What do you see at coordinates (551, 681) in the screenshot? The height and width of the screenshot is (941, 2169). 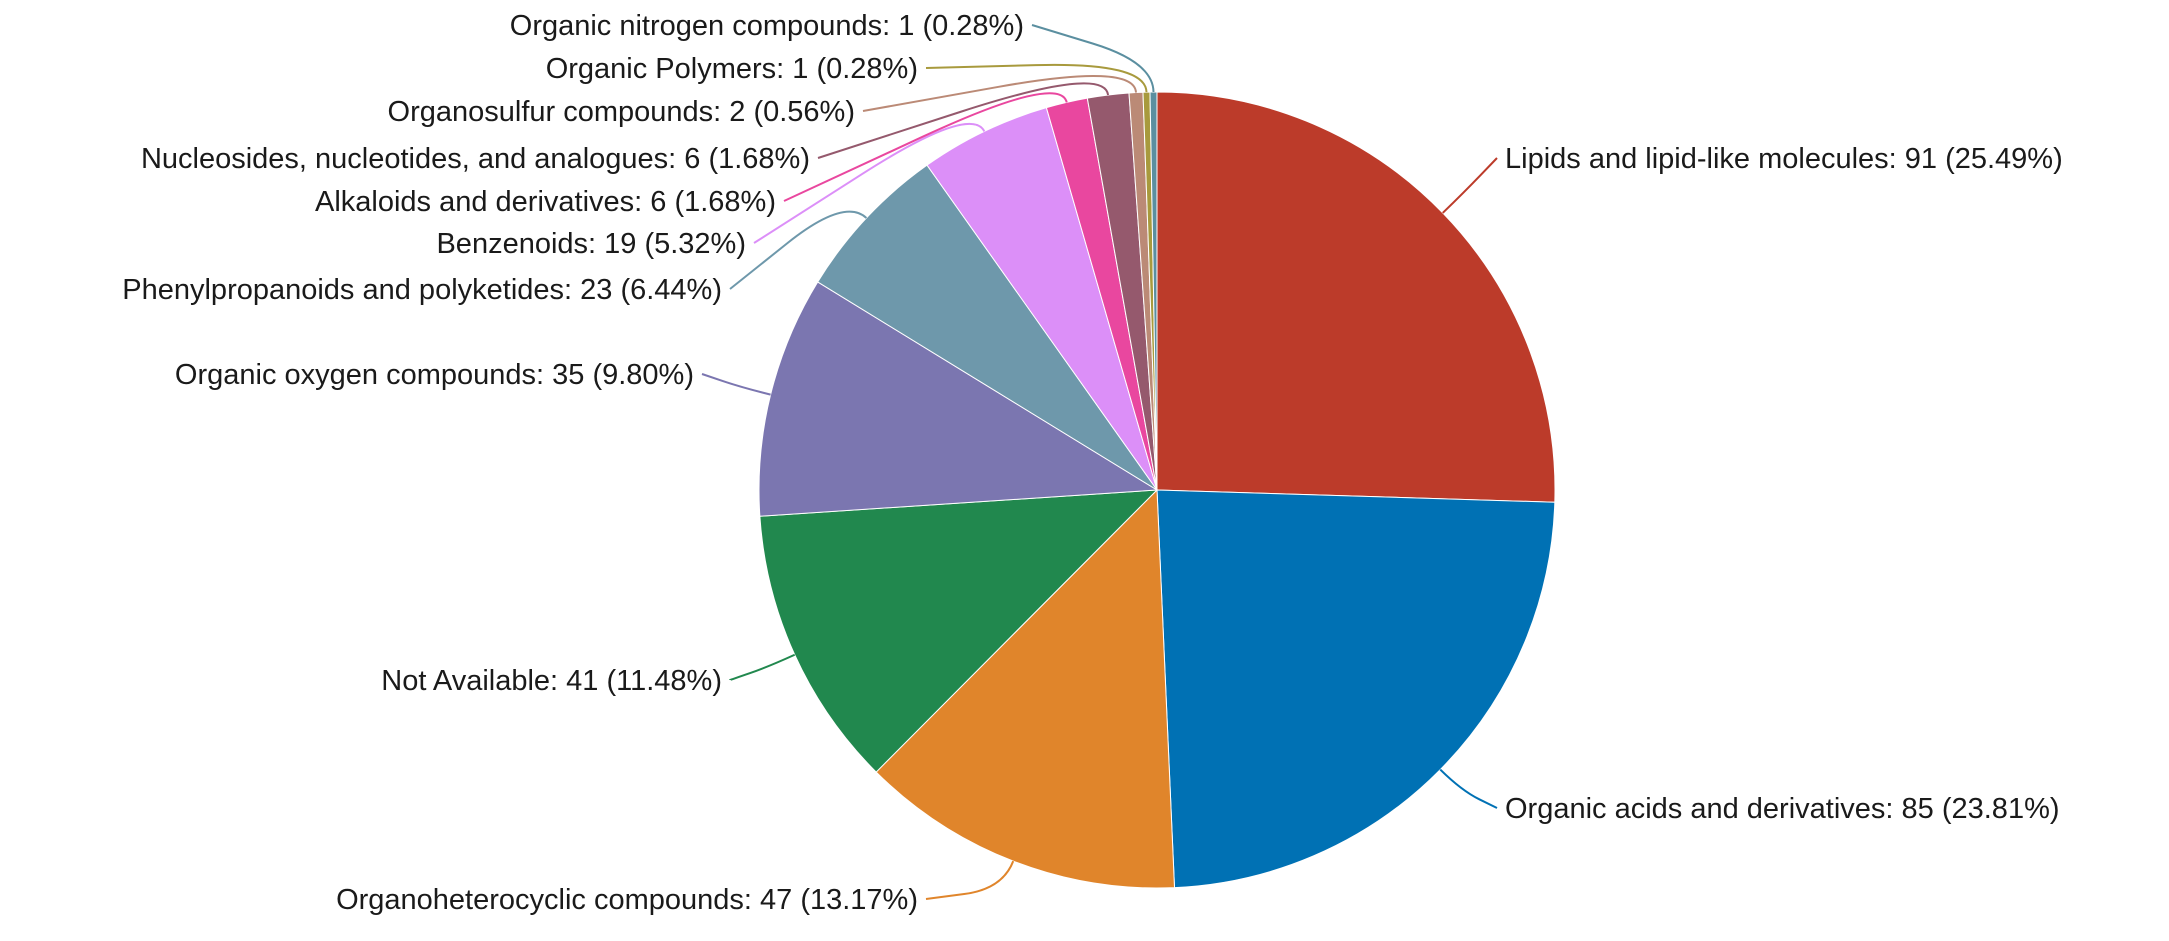 I see `slice-label-not-available: Not Available: 41 (11.48%)` at bounding box center [551, 681].